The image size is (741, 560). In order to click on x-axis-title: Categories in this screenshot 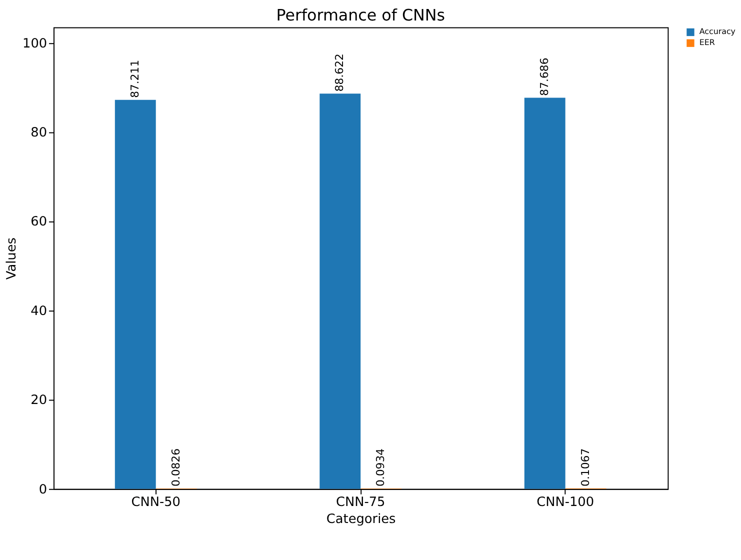, I will do `click(361, 520)`.